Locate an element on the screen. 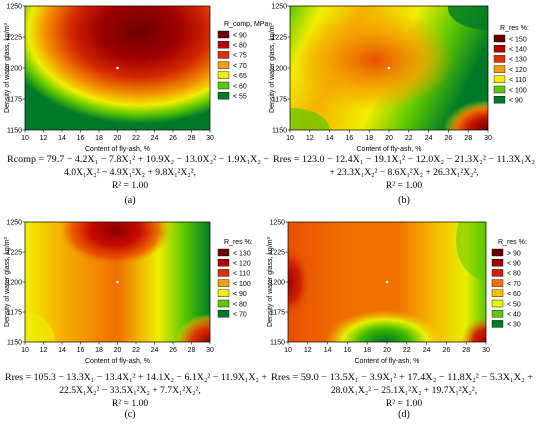 The width and height of the screenshot is (550, 431). legend-entry: < 150 is located at coordinates (518, 39).